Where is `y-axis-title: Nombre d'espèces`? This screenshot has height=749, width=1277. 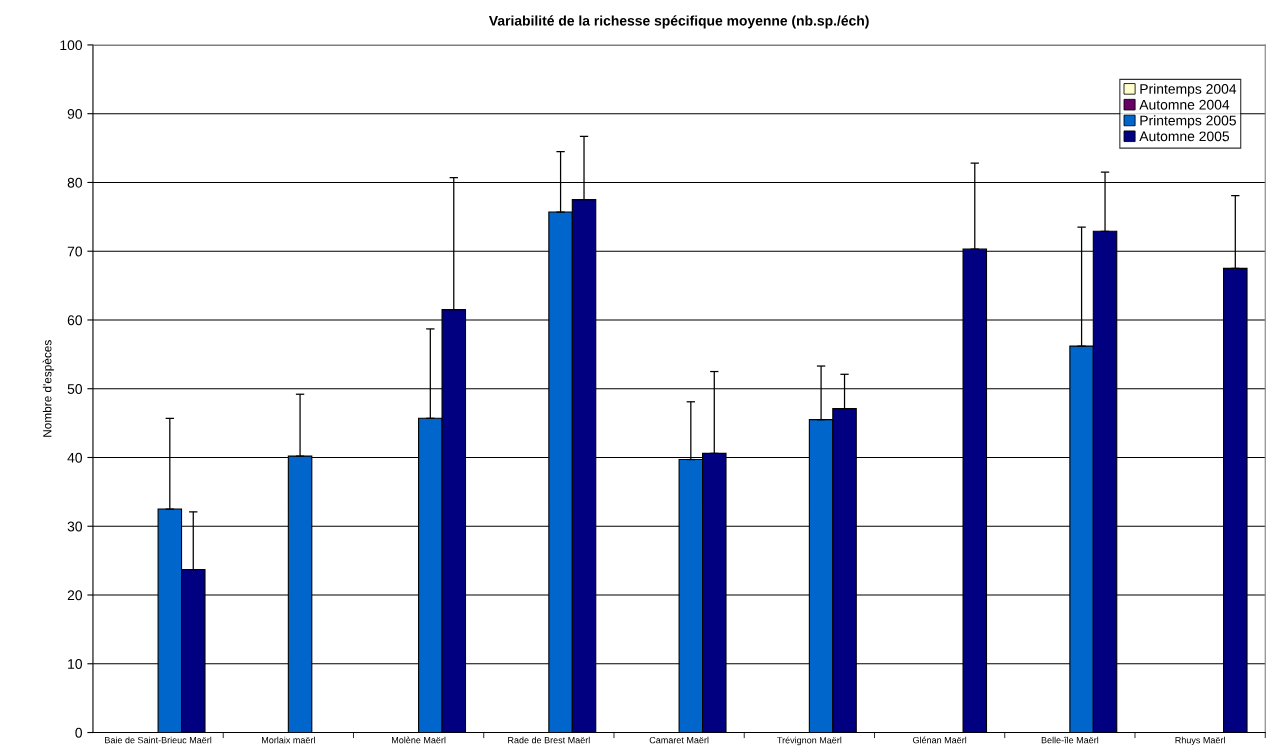
y-axis-title: Nombre d'espèces is located at coordinates (48, 388).